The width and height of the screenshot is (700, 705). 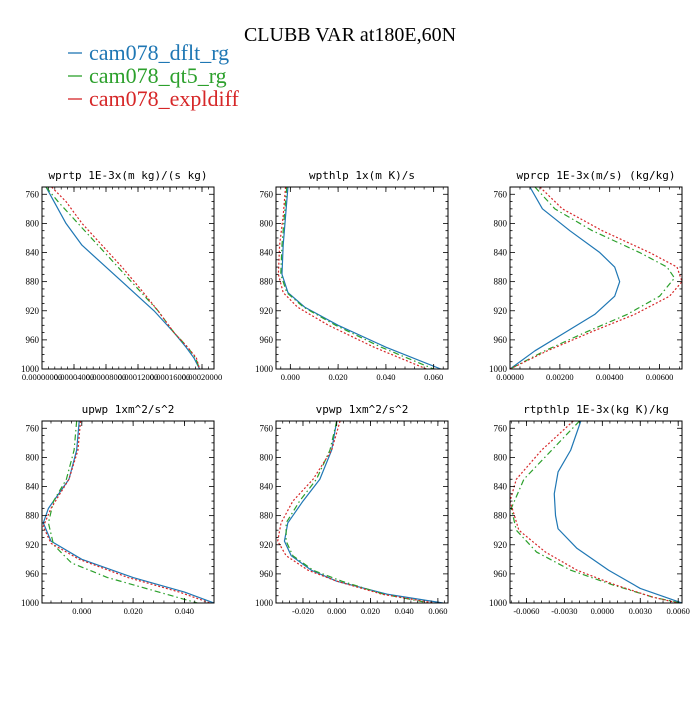 What do you see at coordinates (510, 377) in the screenshot?
I see `x-tick-label: 0.00000` at bounding box center [510, 377].